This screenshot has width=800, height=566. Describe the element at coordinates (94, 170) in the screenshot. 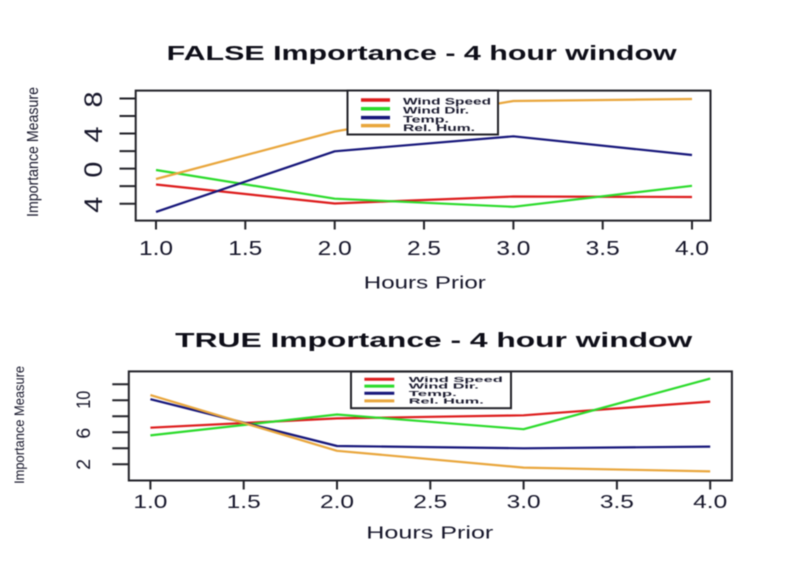

I see `svg-text: 0` at that location.